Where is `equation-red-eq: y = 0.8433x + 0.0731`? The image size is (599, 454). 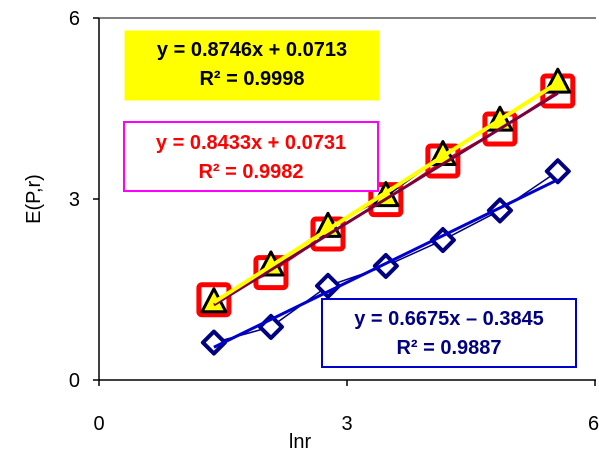
equation-red-eq: y = 0.8433x + 0.0731 is located at coordinates (251, 143).